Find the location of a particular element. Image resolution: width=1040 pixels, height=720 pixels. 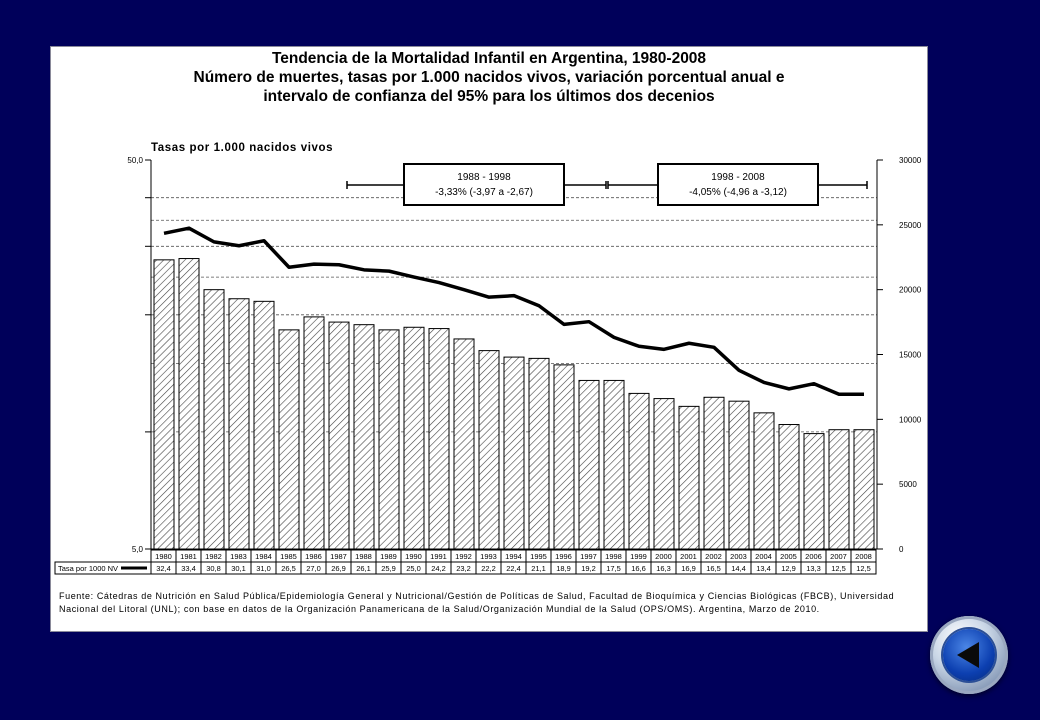

x-tick-label-2000: 2000 is located at coordinates (663, 556).